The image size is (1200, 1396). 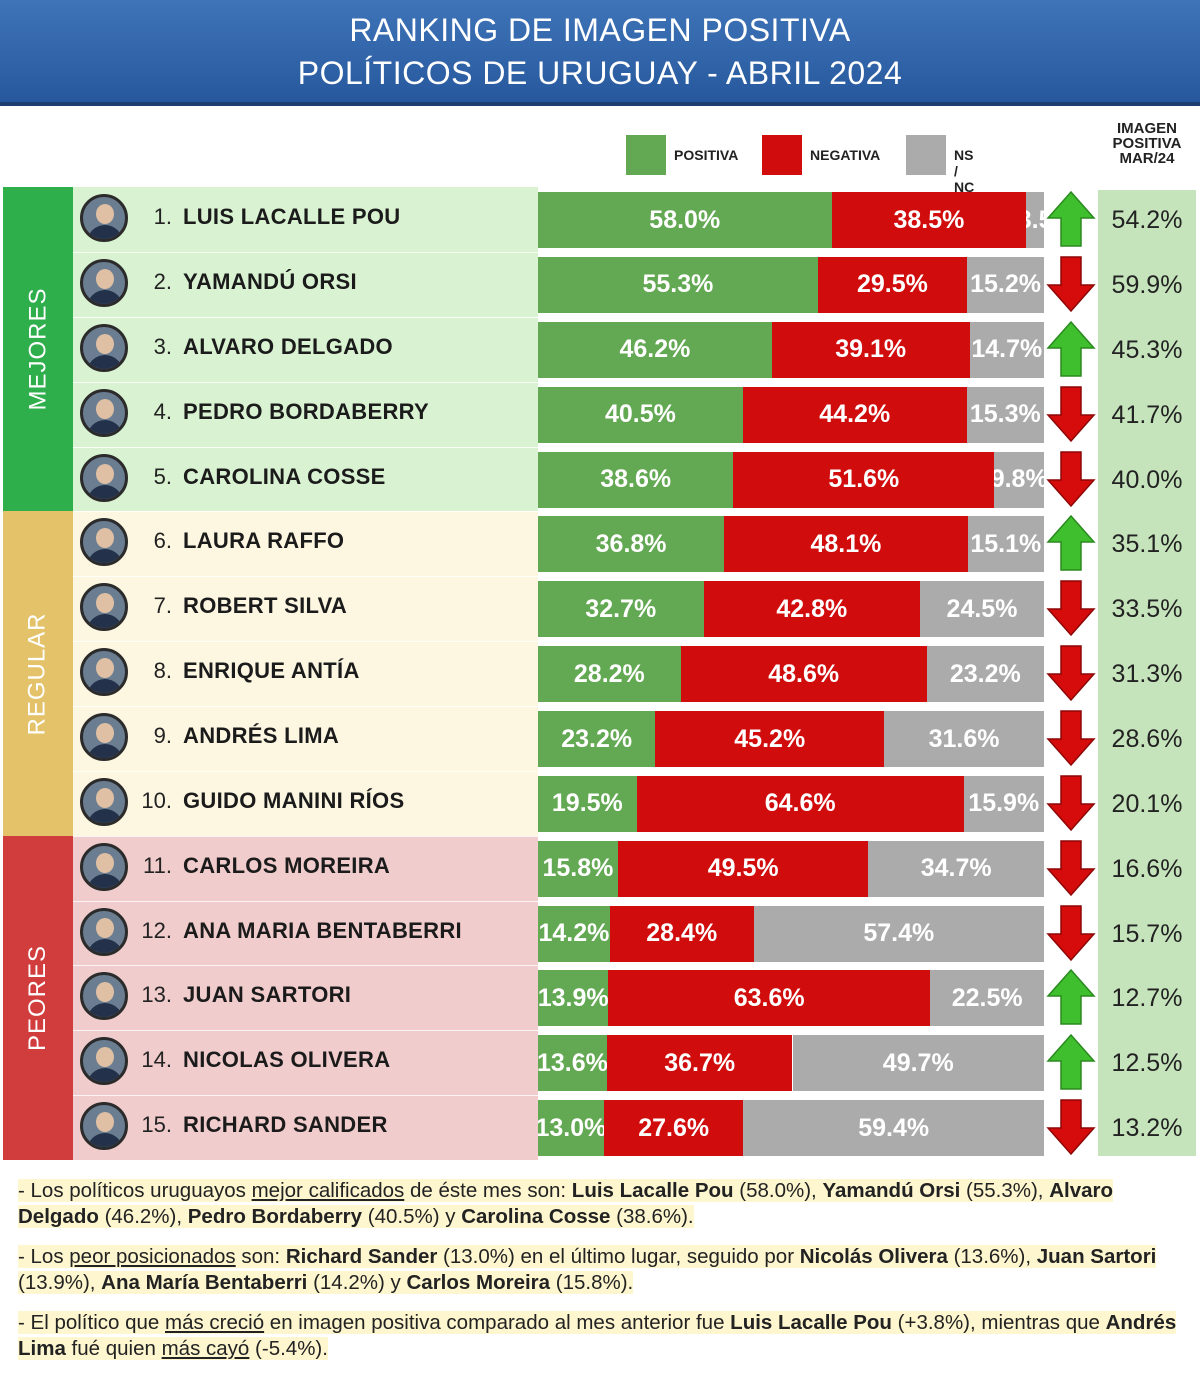 I want to click on bar-segment-positiva: 13.0%, so click(x=571, y=1128).